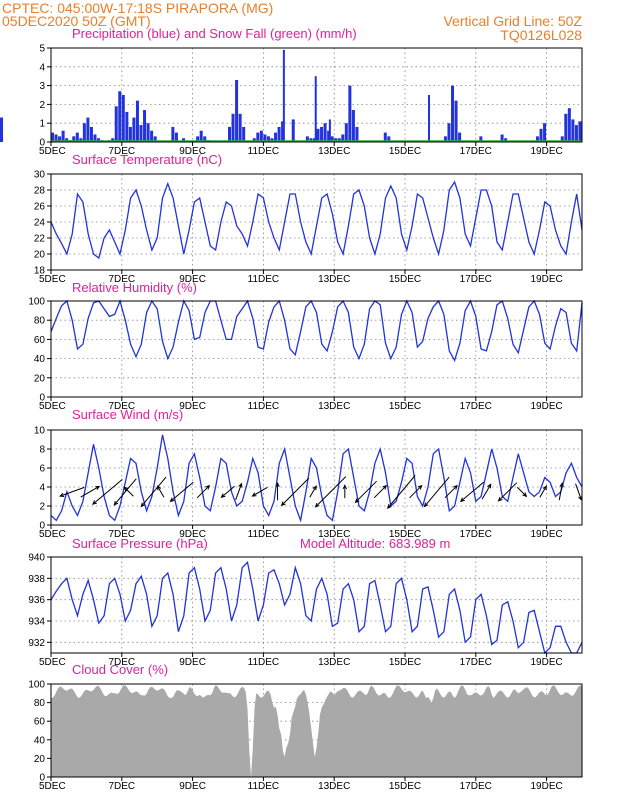  Describe the element at coordinates (405, 279) in the screenshot. I see `temp-xtick-label: 15DEC` at that location.